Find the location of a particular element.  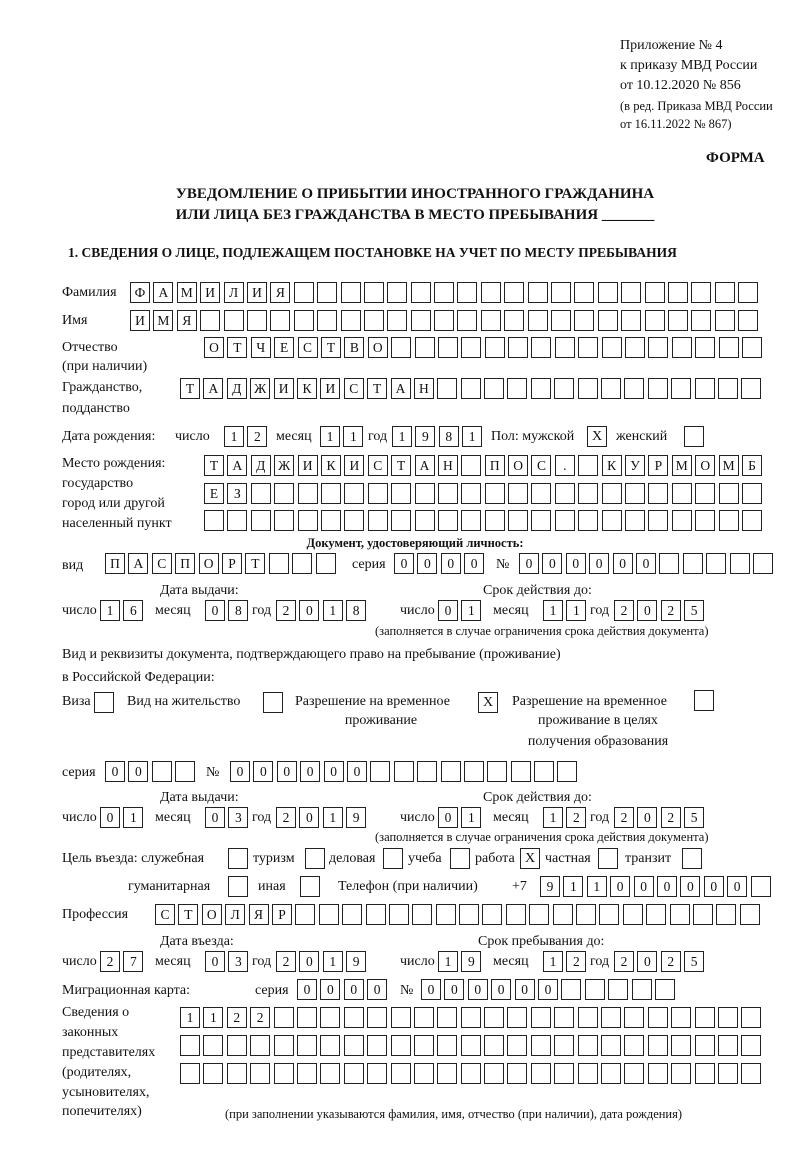

purpose-study-checkbox is located at coordinates (460, 858).